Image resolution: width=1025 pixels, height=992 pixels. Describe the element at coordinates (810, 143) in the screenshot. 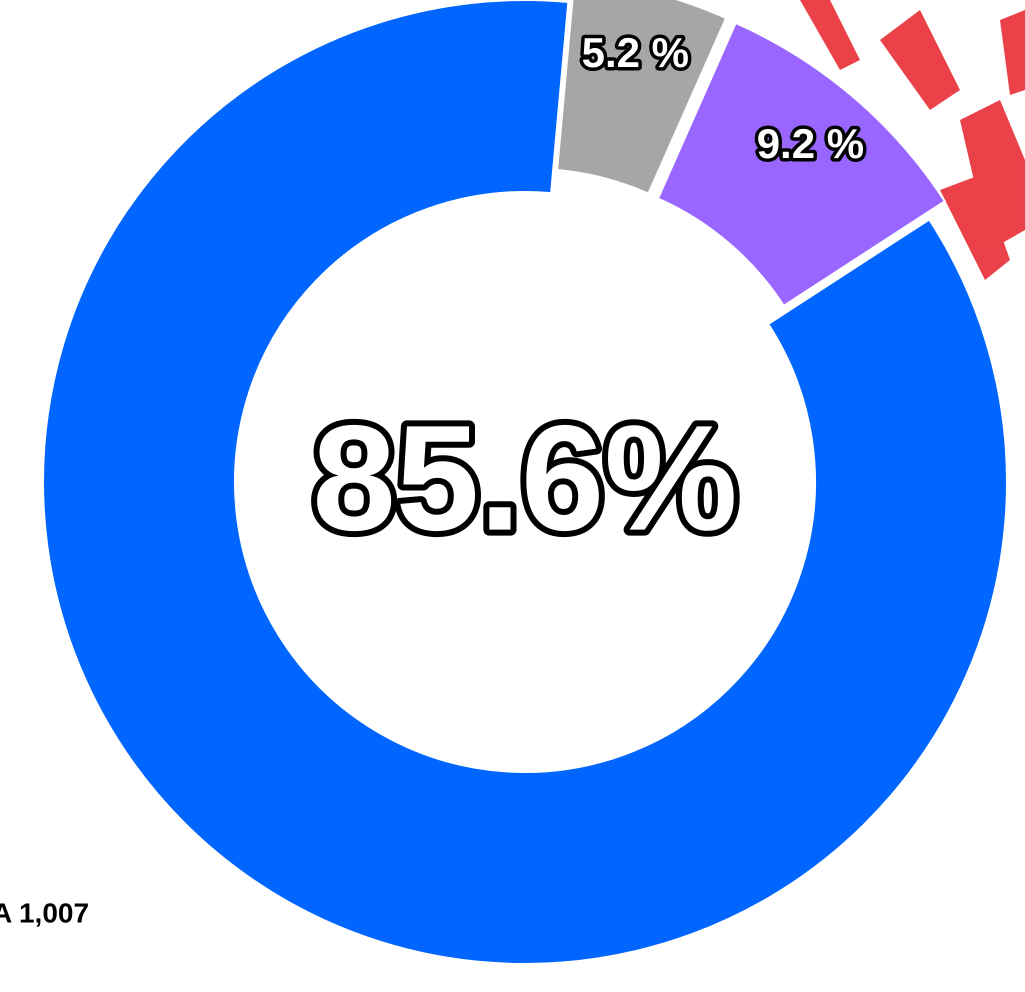

I see `value-label: 9.2 %` at that location.